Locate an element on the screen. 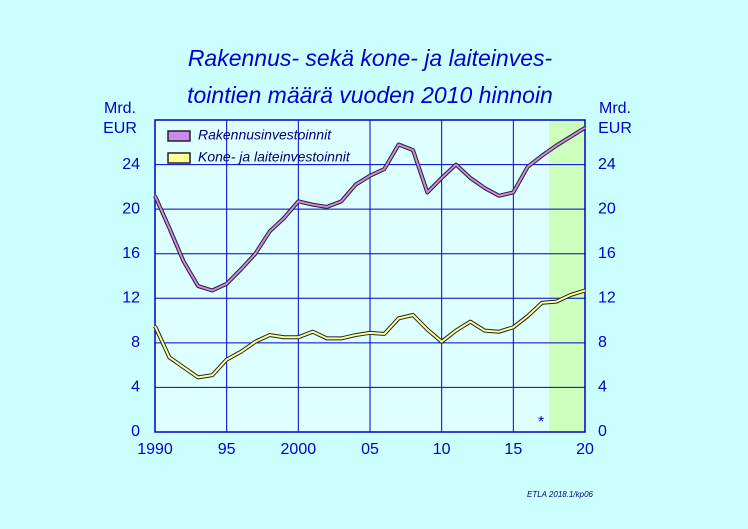 Image resolution: width=748 pixels, height=529 pixels. y2-axis-label: Mrd. is located at coordinates (615, 108).